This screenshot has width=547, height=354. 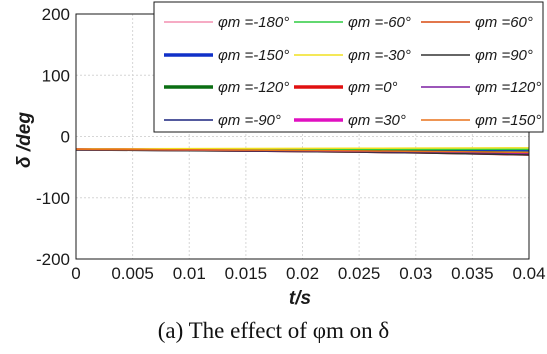 What do you see at coordinates (132, 273) in the screenshot?
I see `x-tick-label: 0.005` at bounding box center [132, 273].